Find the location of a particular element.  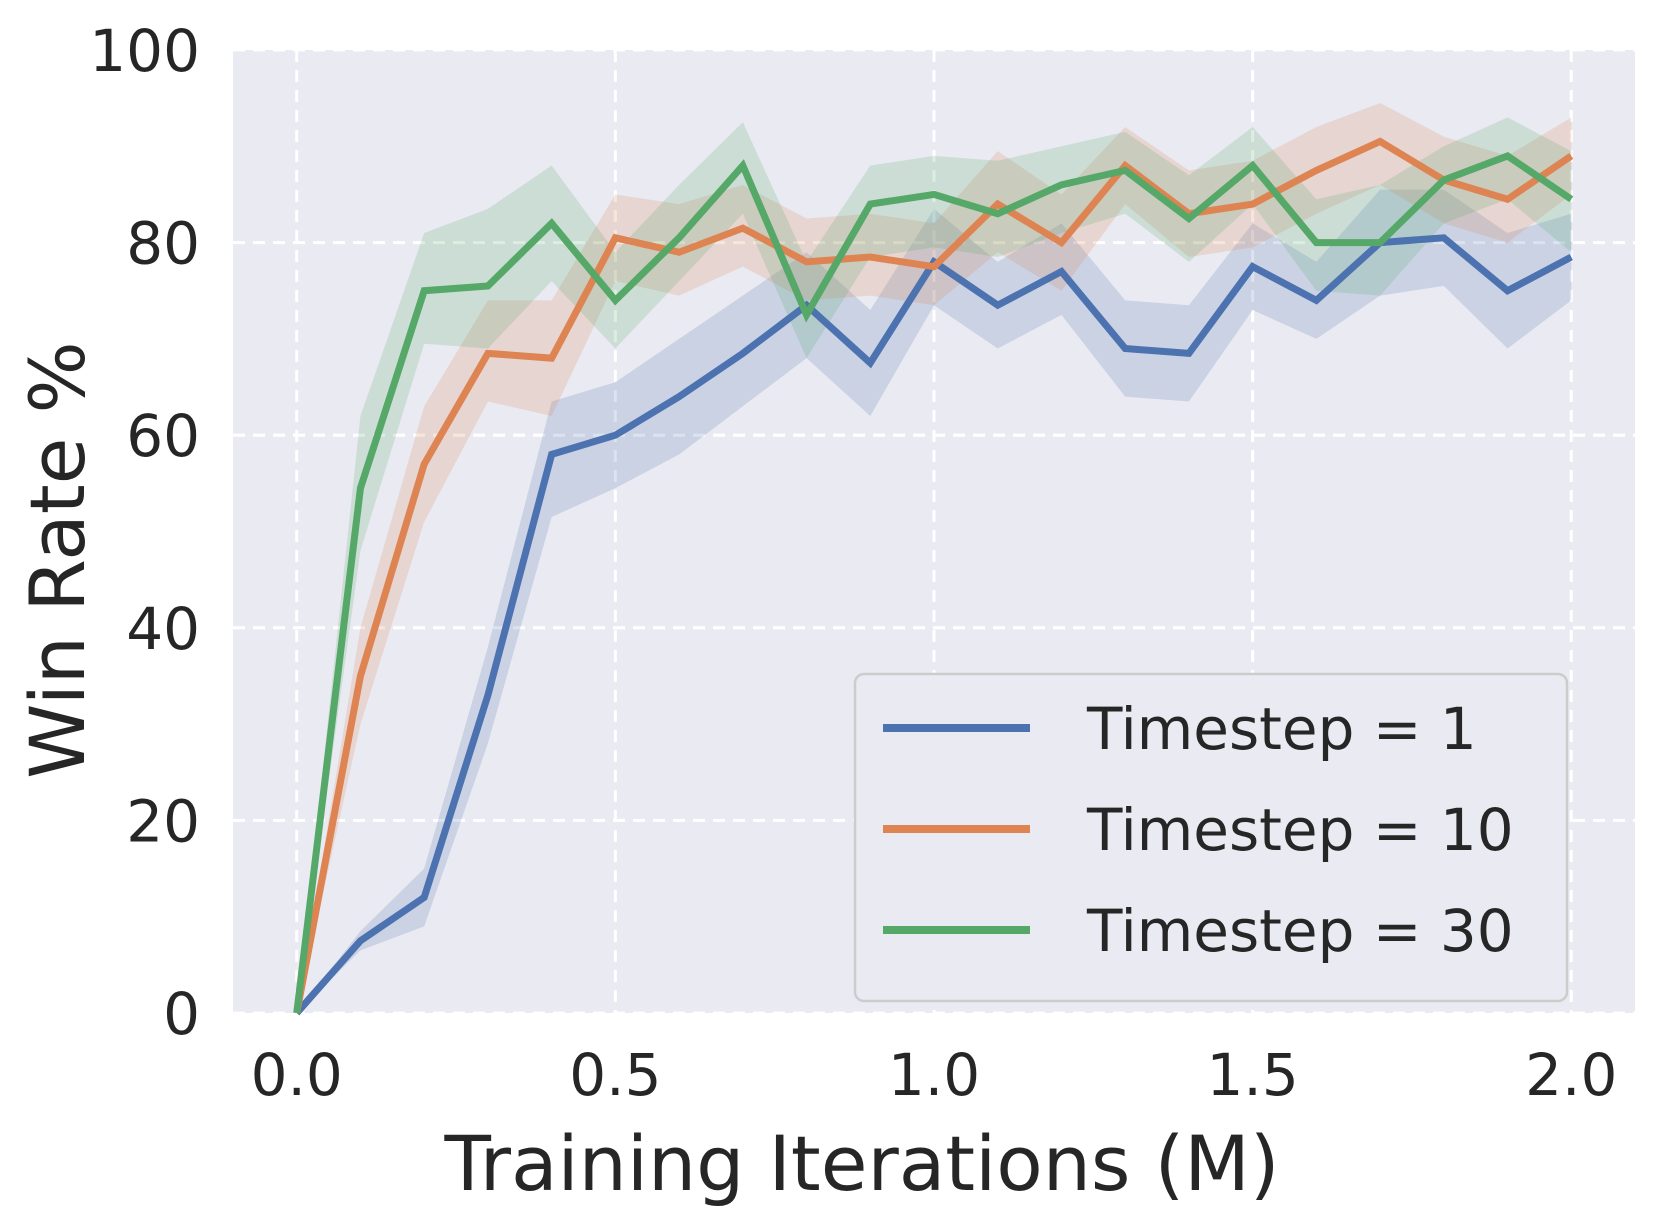

y-tick-label: 20 is located at coordinates (163, 821).